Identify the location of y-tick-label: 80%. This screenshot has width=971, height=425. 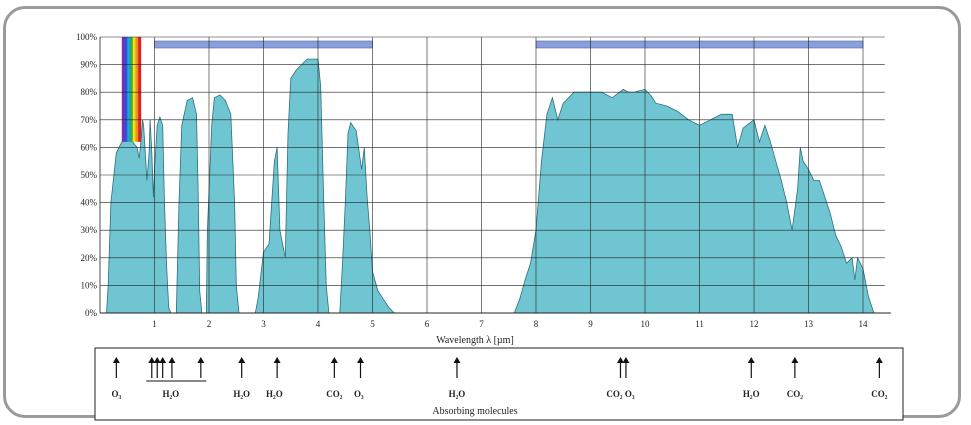
(89, 92).